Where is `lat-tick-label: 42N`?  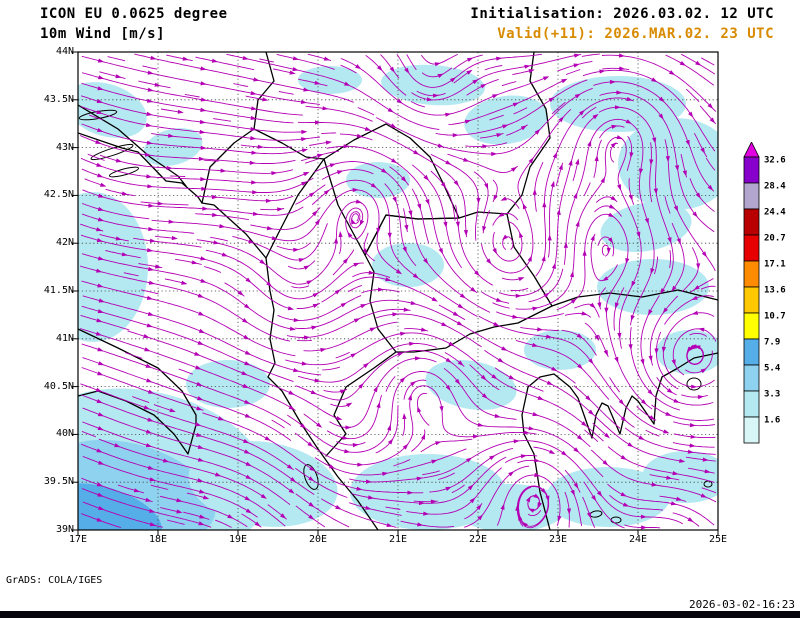
lat-tick-label: 42N is located at coordinates (64, 243).